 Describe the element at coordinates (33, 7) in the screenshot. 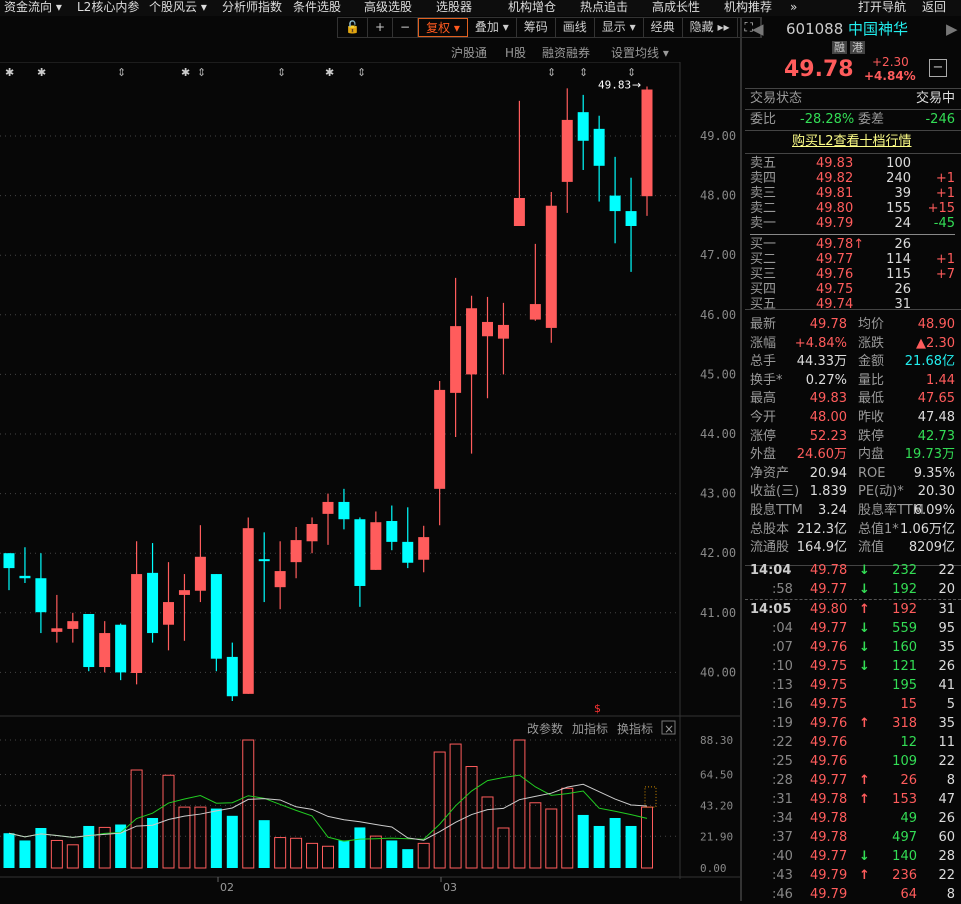

I see `menu-item: 资金流向 ▾` at that location.